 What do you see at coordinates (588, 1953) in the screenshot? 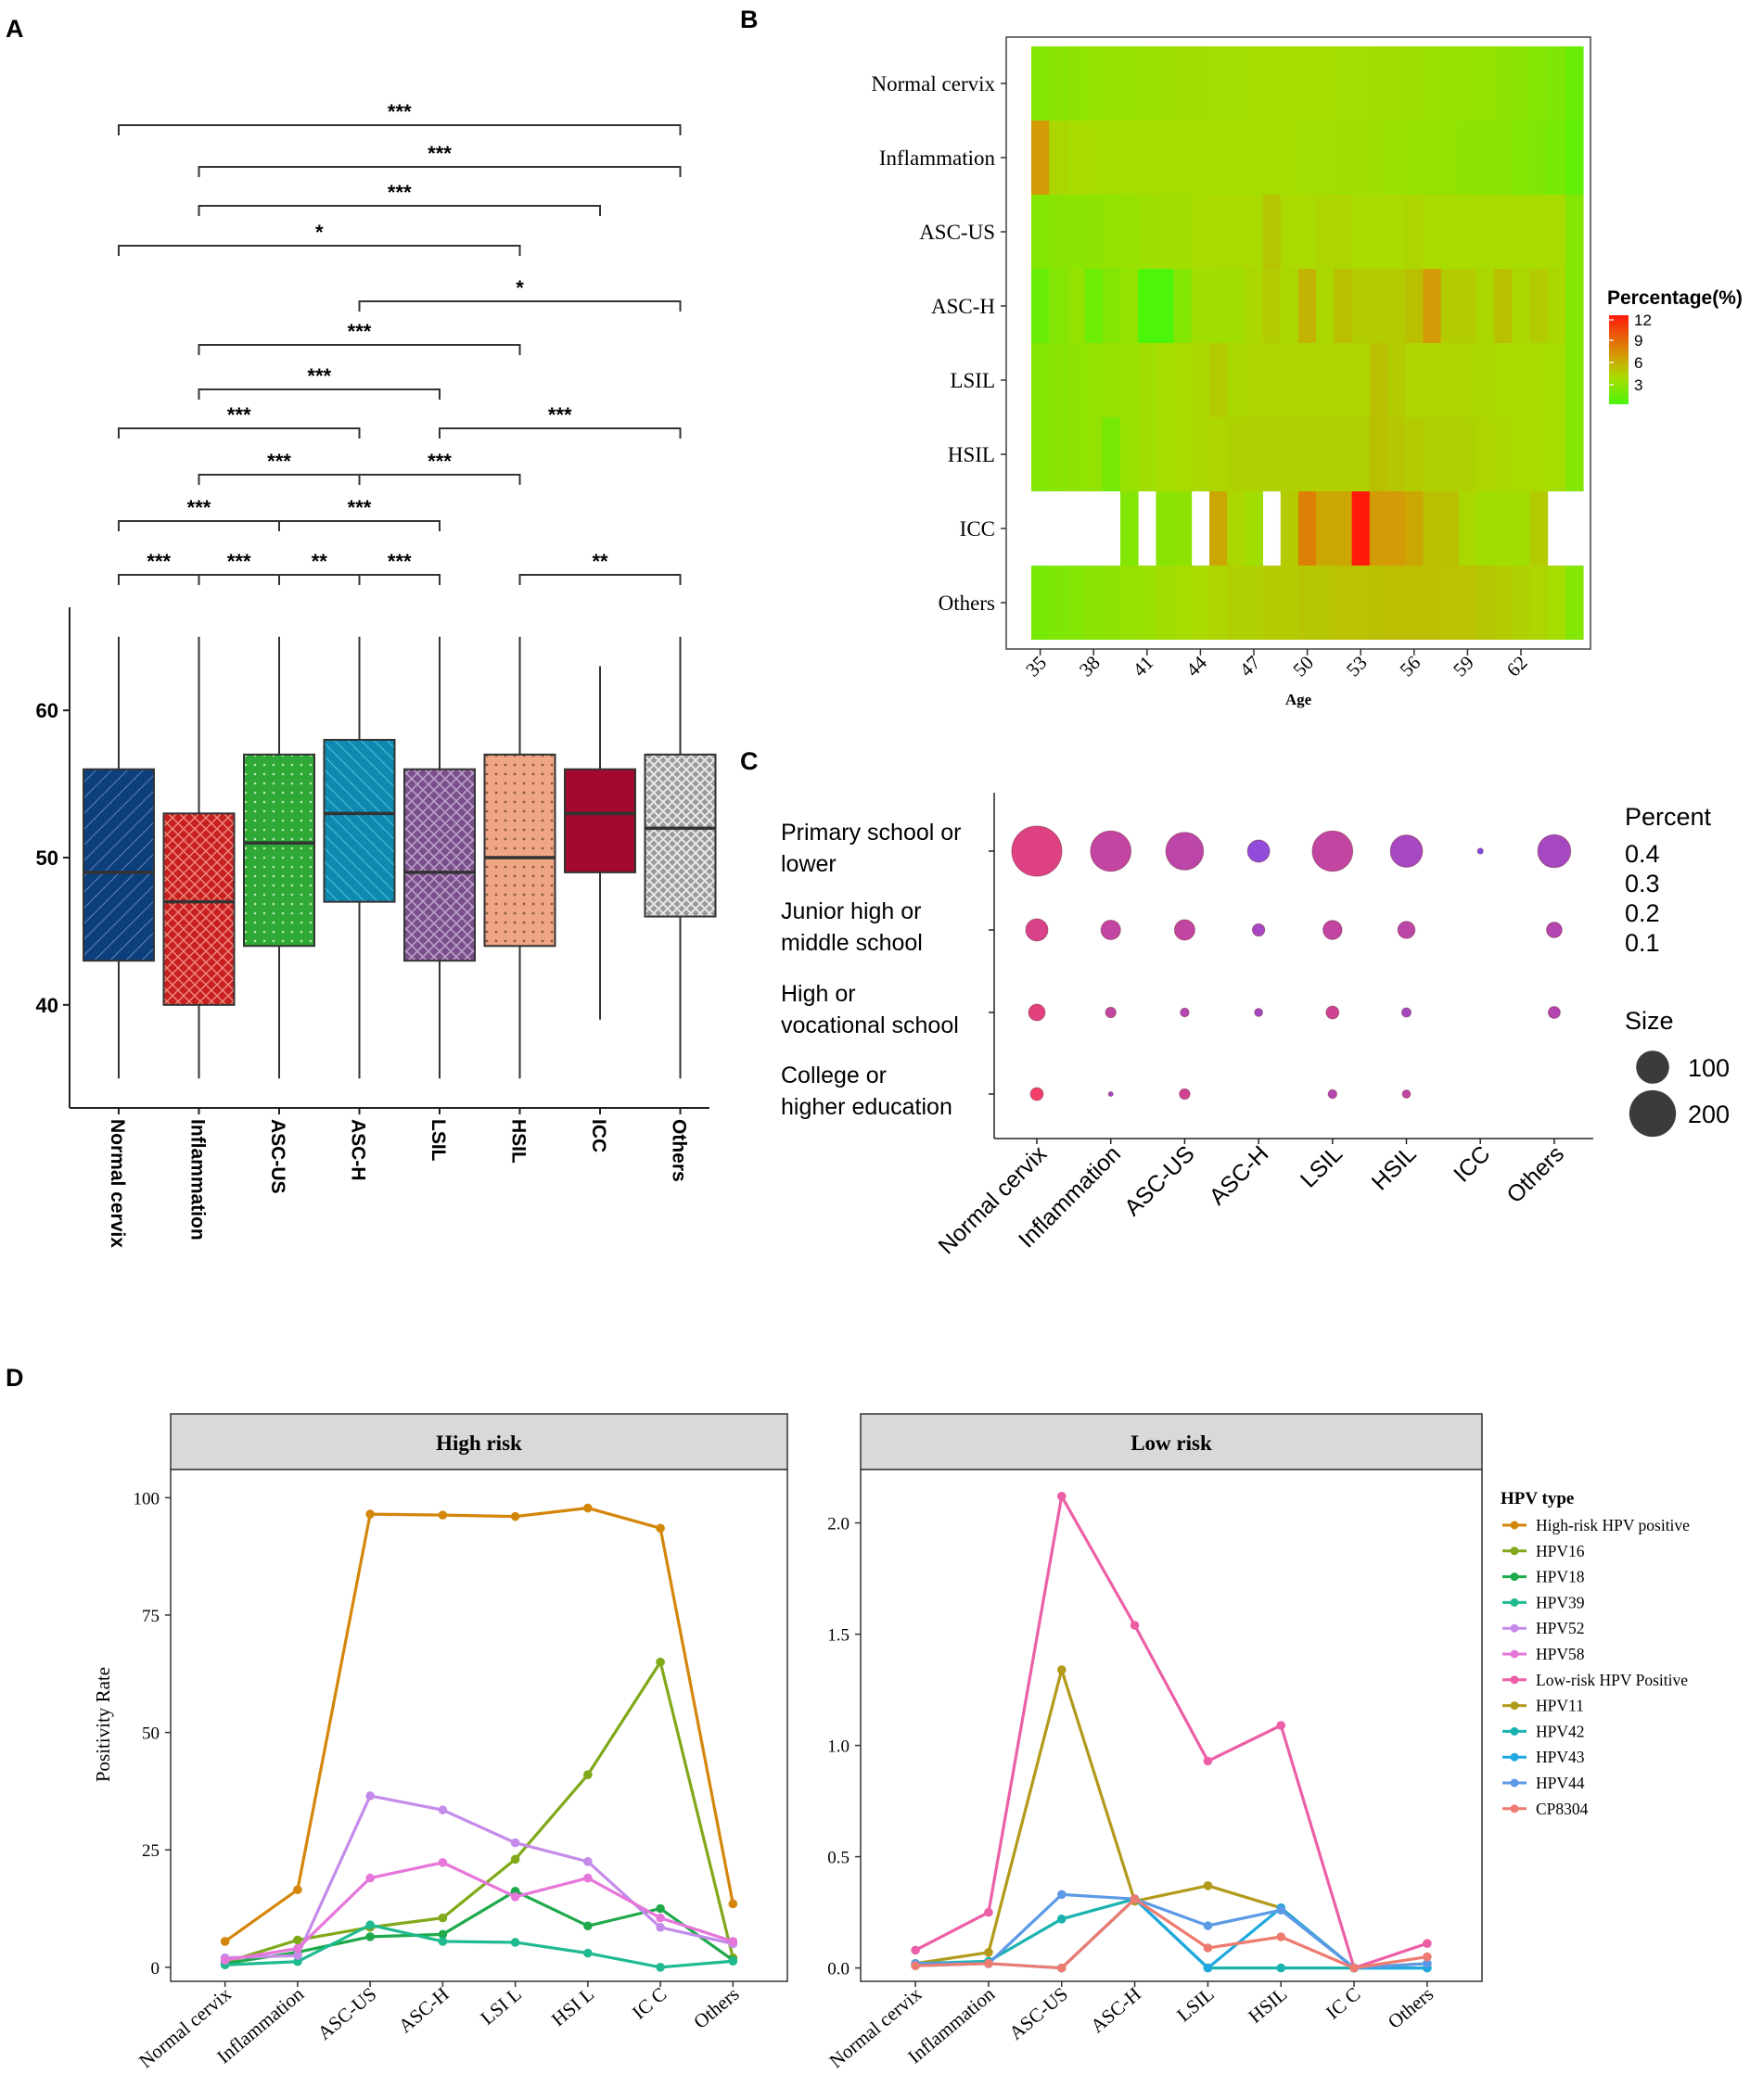
I see `point-high-hpv39-hsi-l` at bounding box center [588, 1953].